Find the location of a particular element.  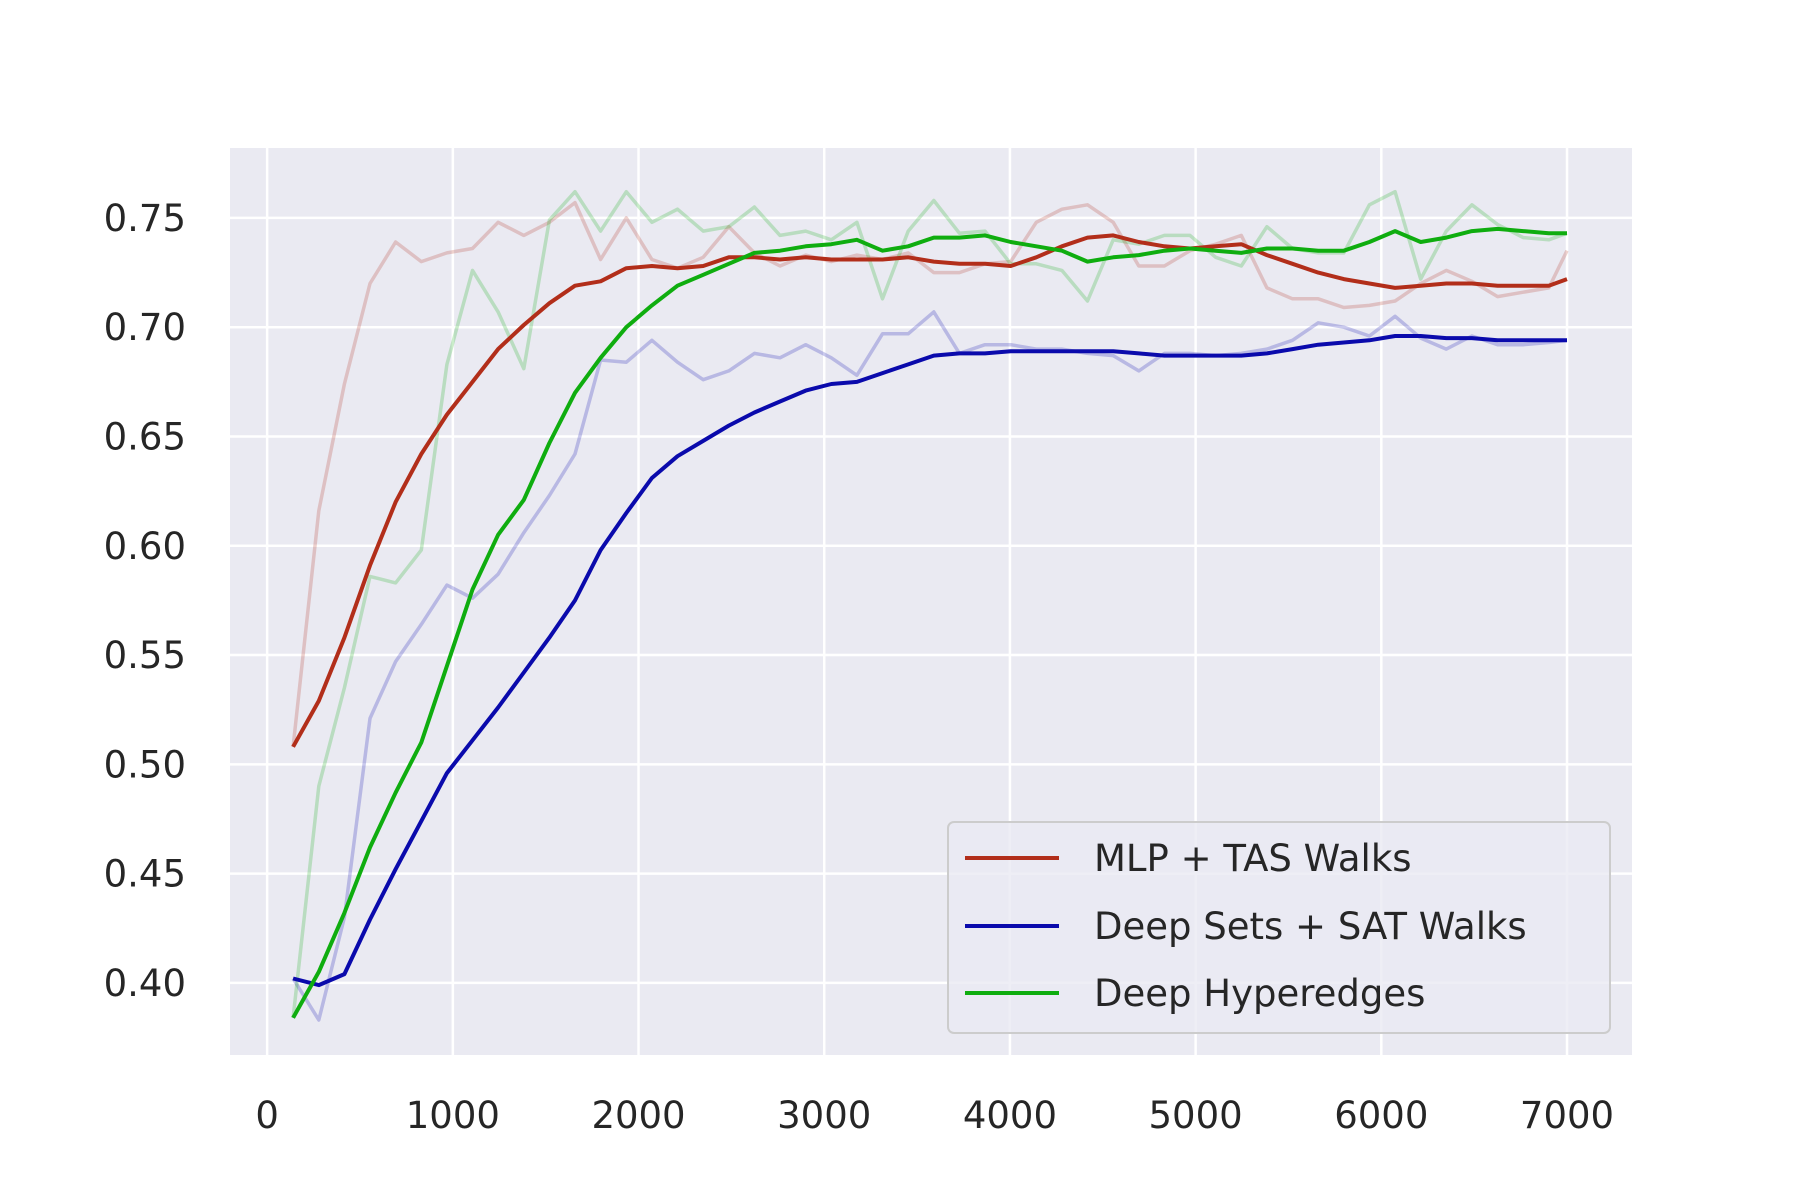

legend-label-mlp-tas: MLP + TAS Walks is located at coordinates (1253, 858).